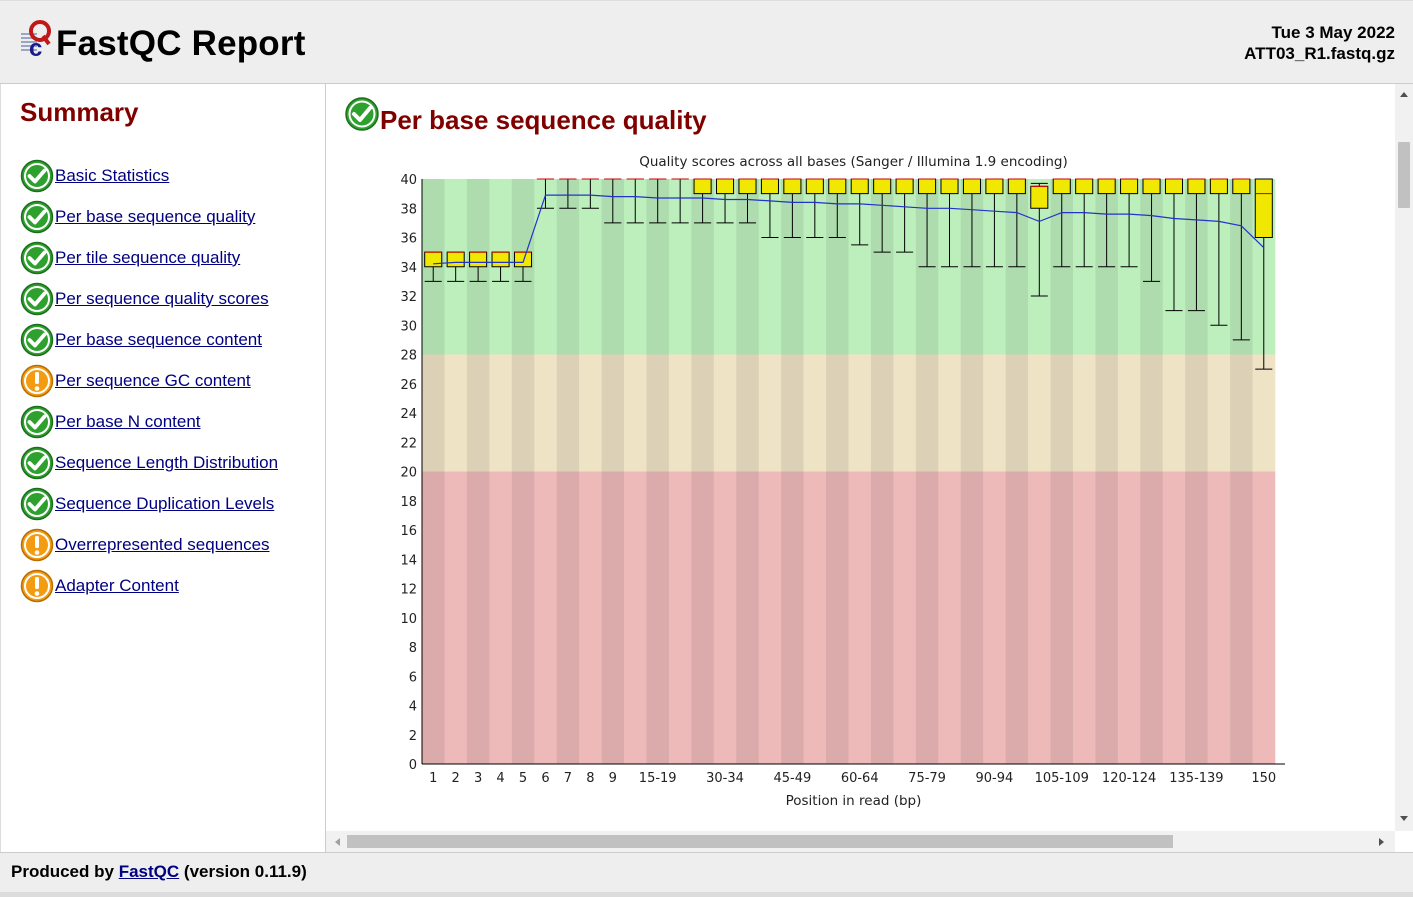 The image size is (1413, 897). I want to click on x-tick-label: 7, so click(568, 778).